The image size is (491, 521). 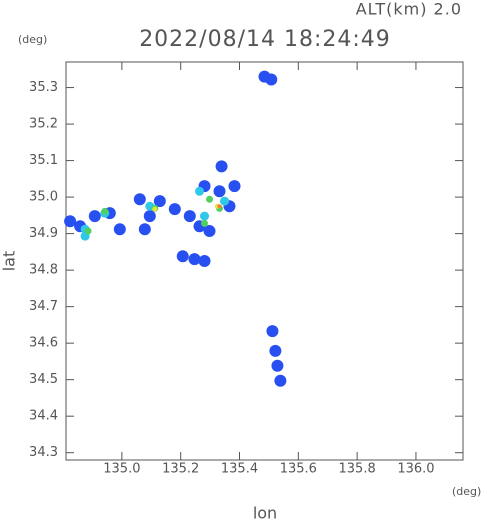 I want to click on y-tick-label: 35.1, so click(x=43, y=160).